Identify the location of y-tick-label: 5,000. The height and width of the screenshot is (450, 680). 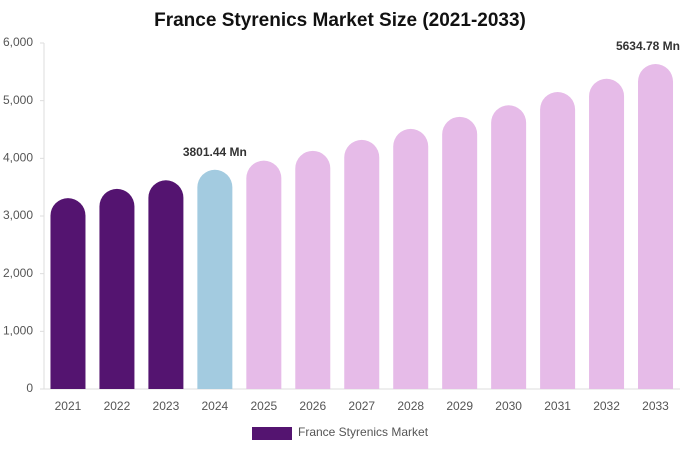
(18, 100).